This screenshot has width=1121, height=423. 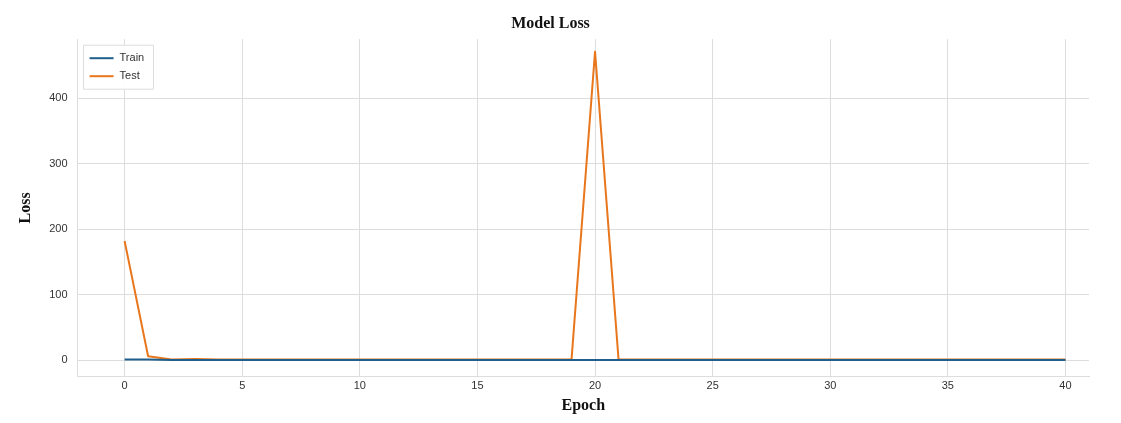 I want to click on x-tick-label: 5, so click(x=242, y=385).